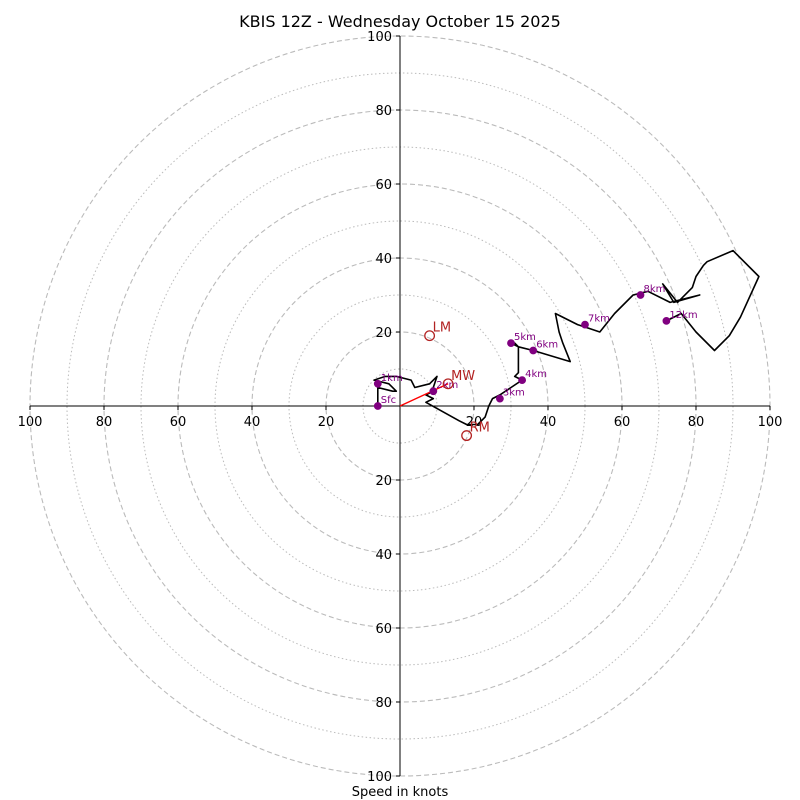 Image resolution: width=800 pixels, height=800 pixels. Describe the element at coordinates (442, 328) in the screenshot. I see `storm-motion-label-lm: LM` at that location.